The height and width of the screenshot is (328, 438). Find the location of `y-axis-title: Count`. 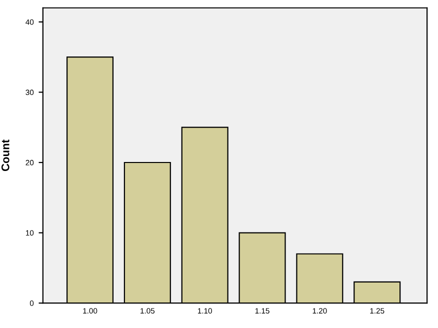

y-axis-title: Count is located at coordinates (5, 156).